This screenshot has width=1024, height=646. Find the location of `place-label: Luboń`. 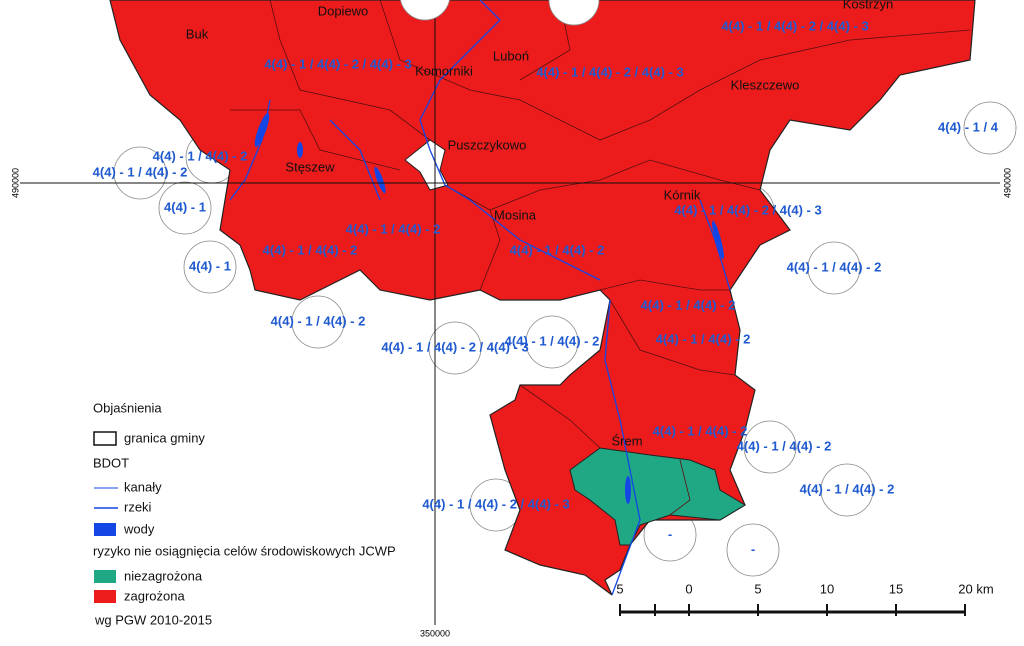

place-label: Luboń is located at coordinates (511, 55).